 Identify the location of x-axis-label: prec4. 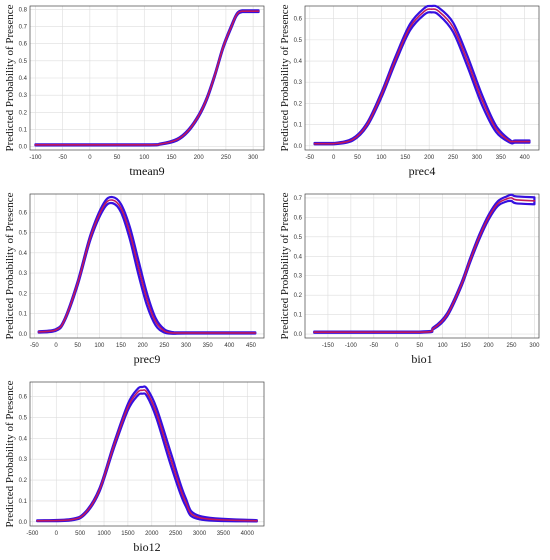
(422, 171).